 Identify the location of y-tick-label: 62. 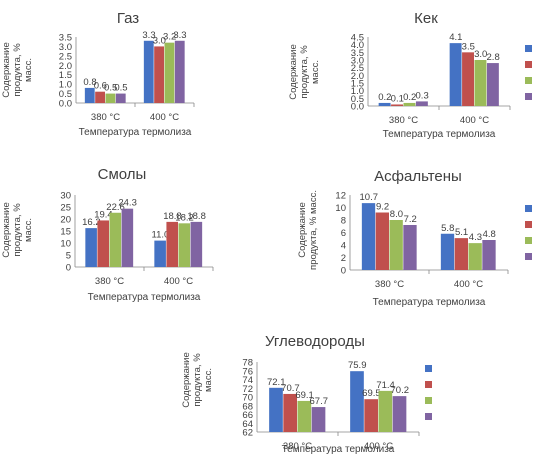
(247, 433).